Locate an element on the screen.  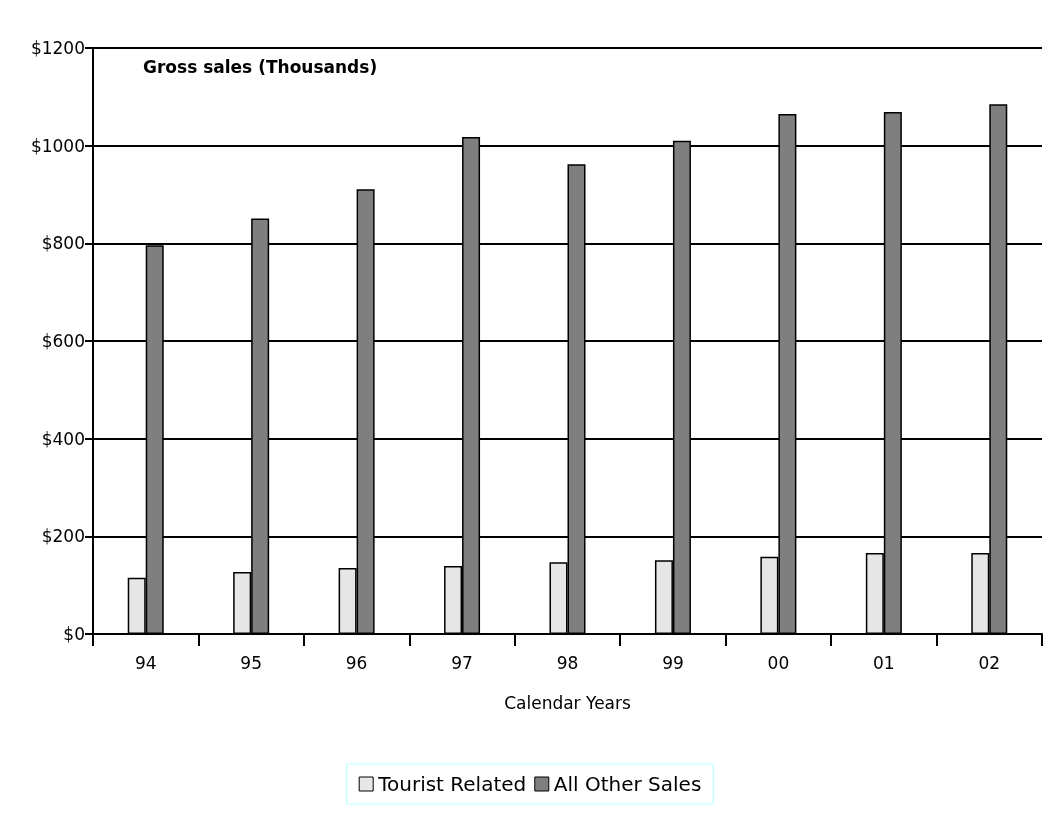
x-tick-label: 97 is located at coordinates (462, 662).